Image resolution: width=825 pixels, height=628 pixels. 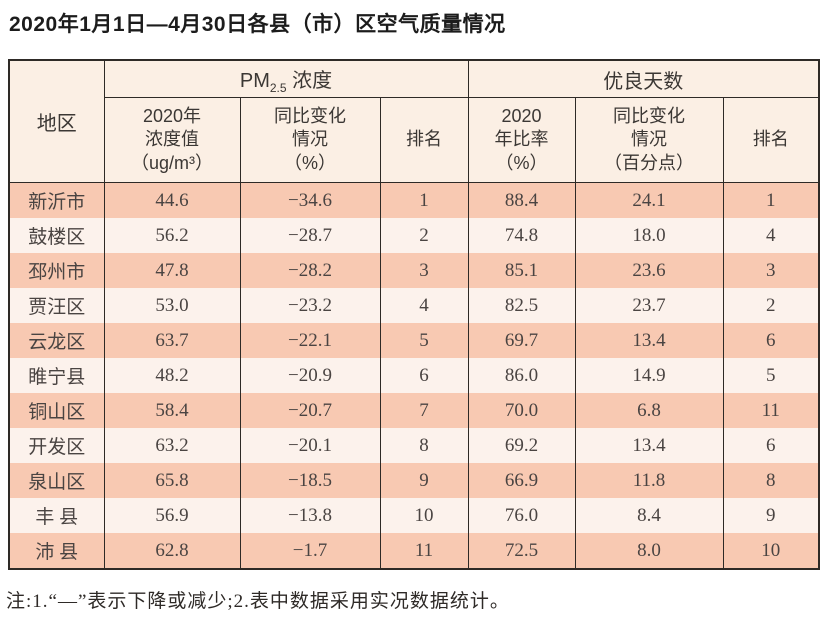 I want to click on table-row: 泉山区 65.8 −18.5 9 66.9 11.8 8, so click(x=414, y=480).